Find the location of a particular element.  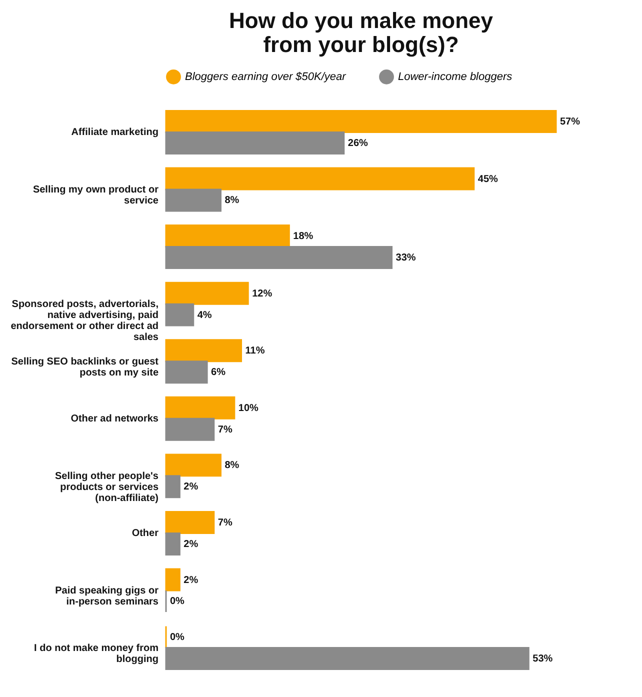

data-label: 10% is located at coordinates (248, 408).